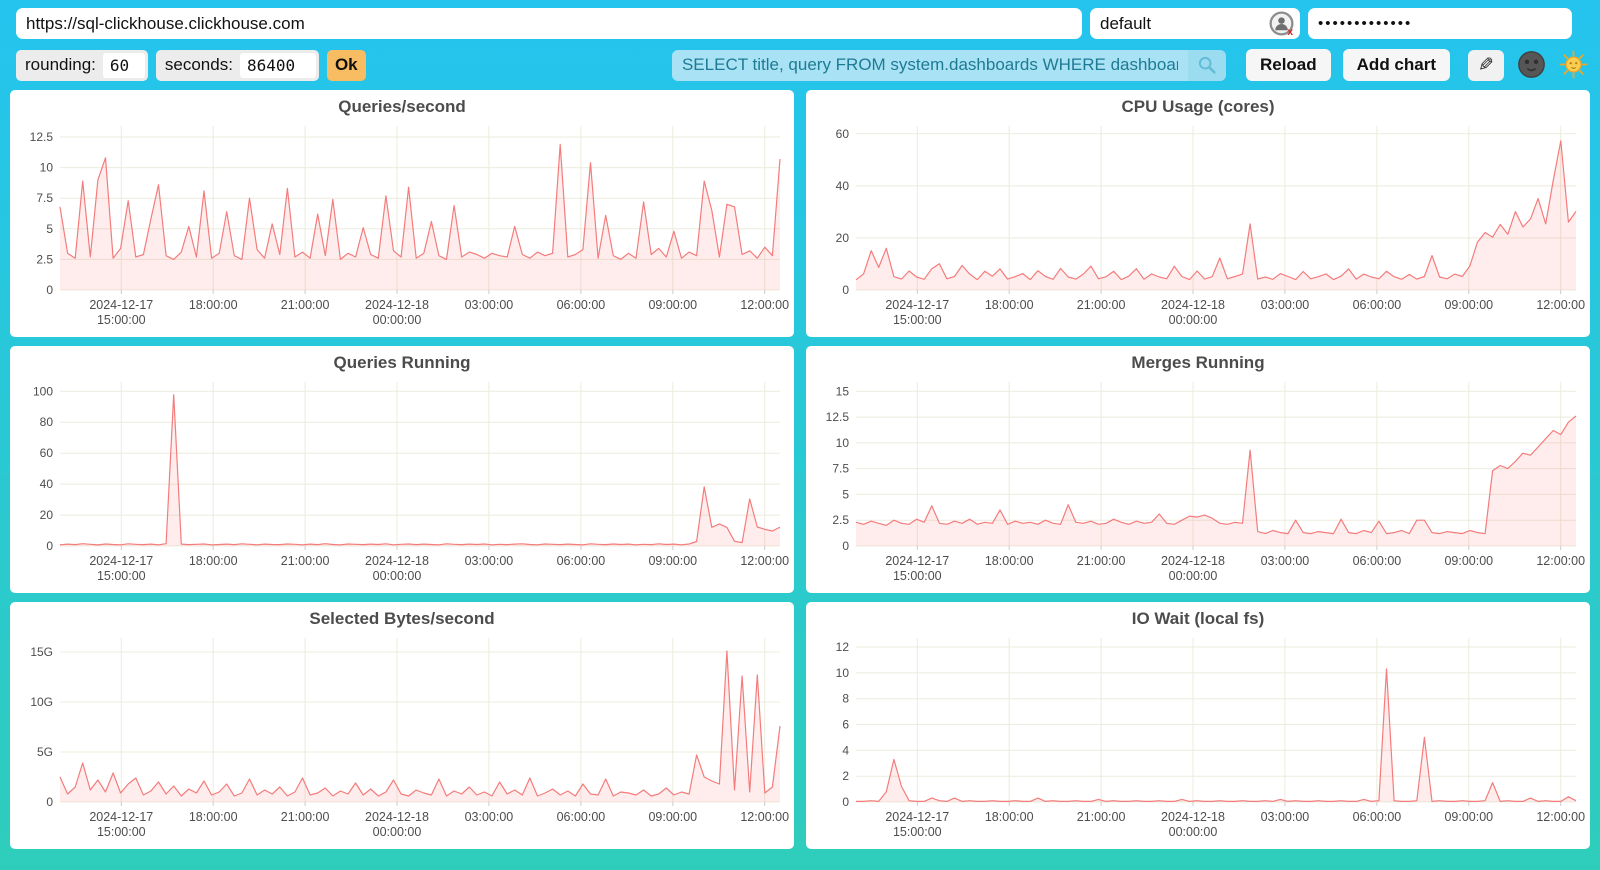 This screenshot has height=870, width=1600. Describe the element at coordinates (45, 752) in the screenshot. I see `svg-text: 5G` at that location.